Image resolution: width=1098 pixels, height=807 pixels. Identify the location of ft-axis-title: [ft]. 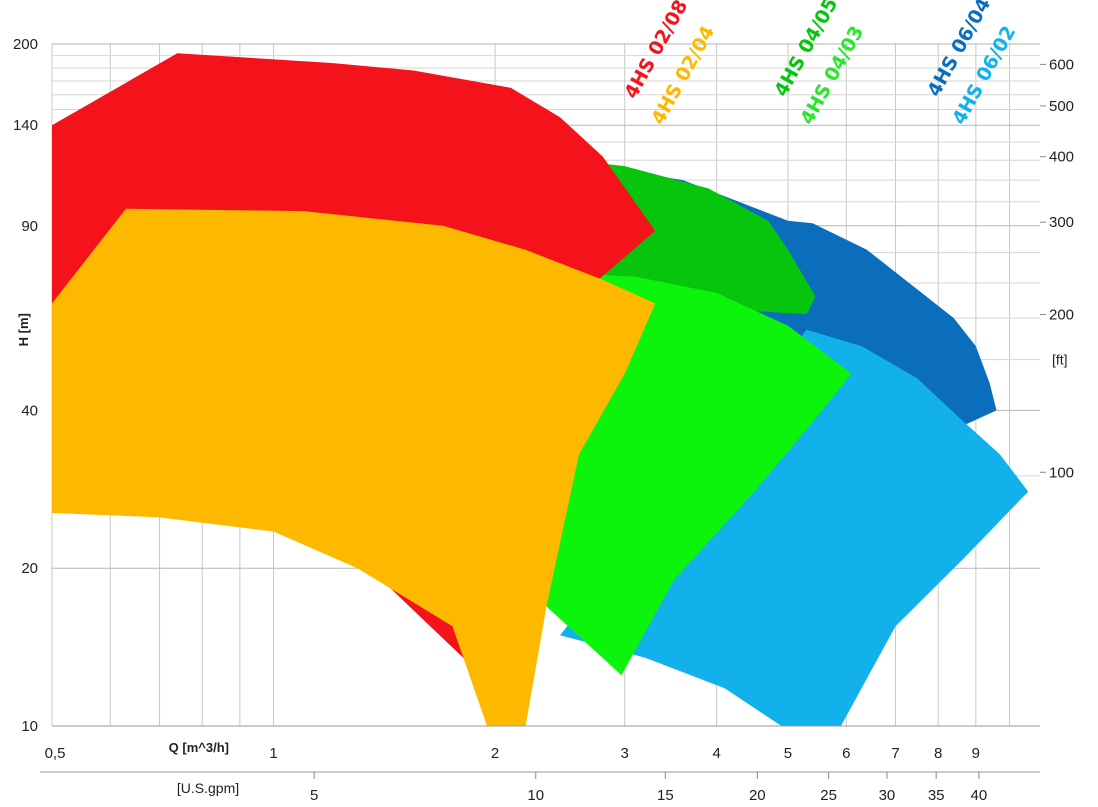
(1060, 360).